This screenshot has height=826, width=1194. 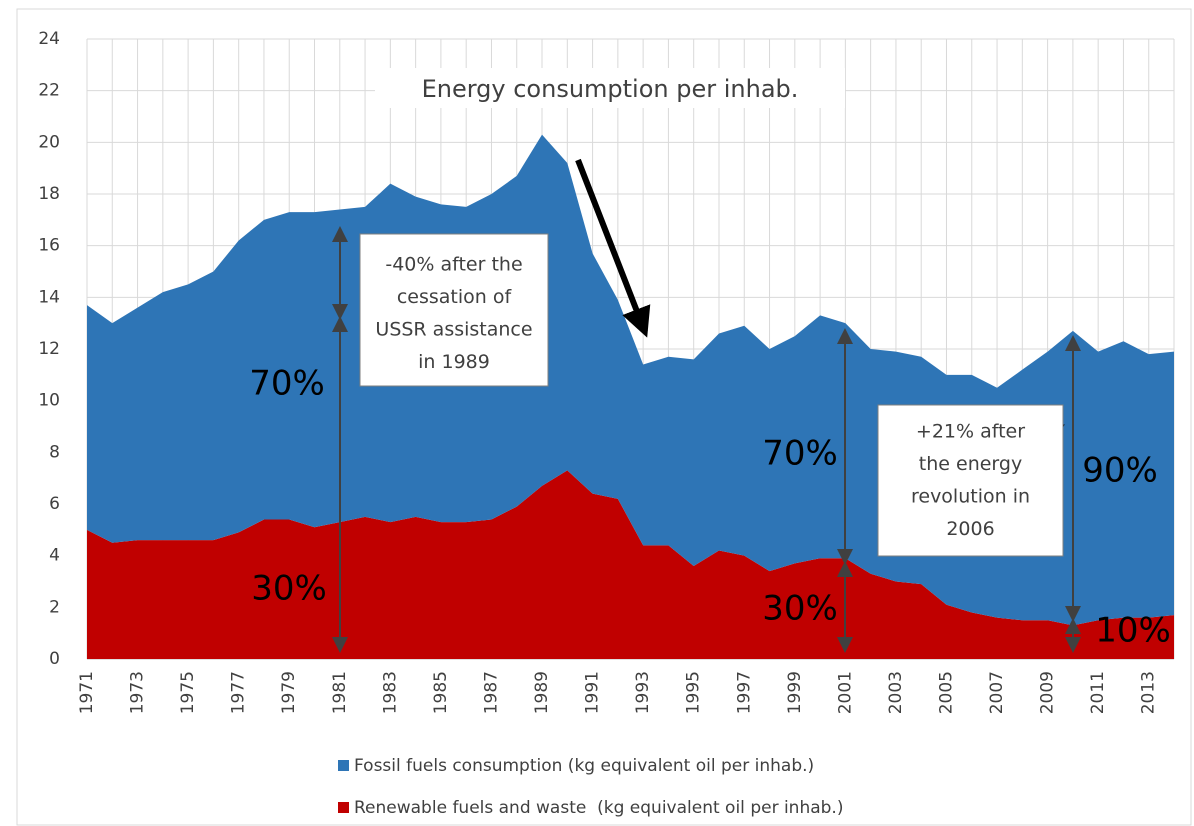 I want to click on x-tick-label: 2003, so click(x=896, y=692).